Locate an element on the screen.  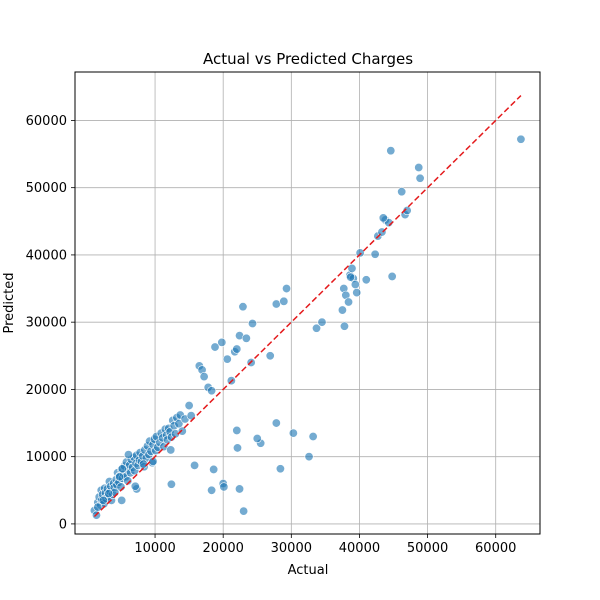
y-tick-label: 60000 is located at coordinates (46, 121).